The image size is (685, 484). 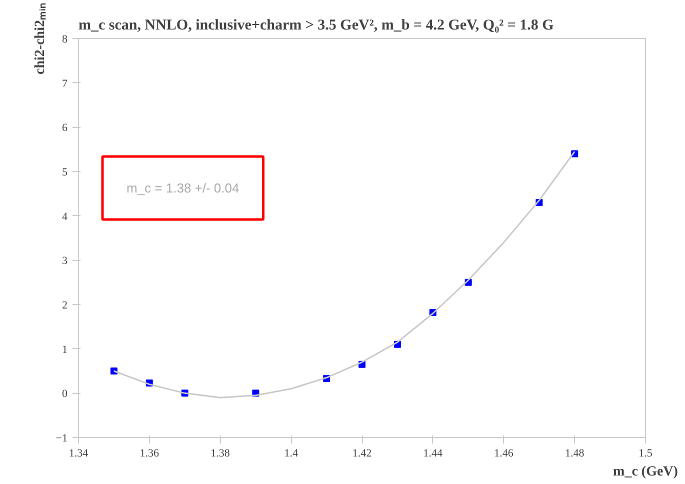 I want to click on y-tick-label: 2, so click(x=65, y=306).